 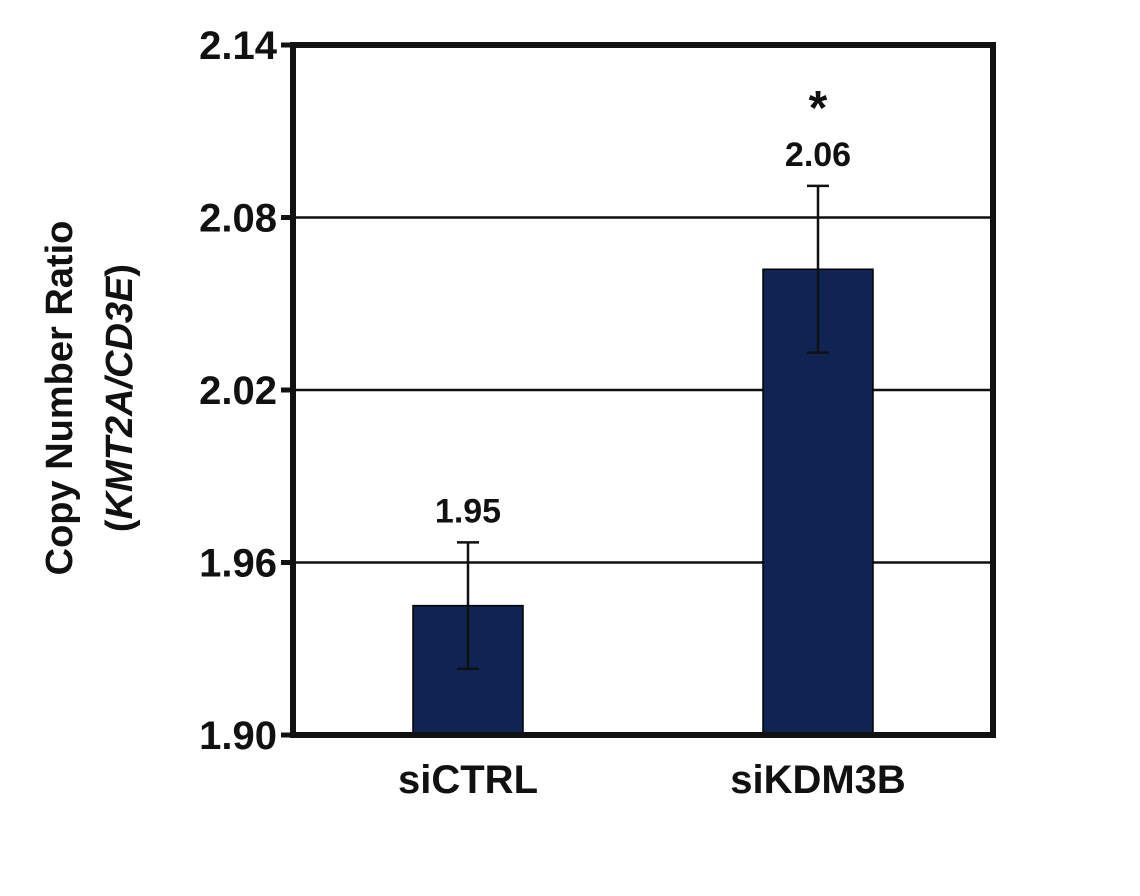 I want to click on significance-marker: *, so click(x=818, y=108).